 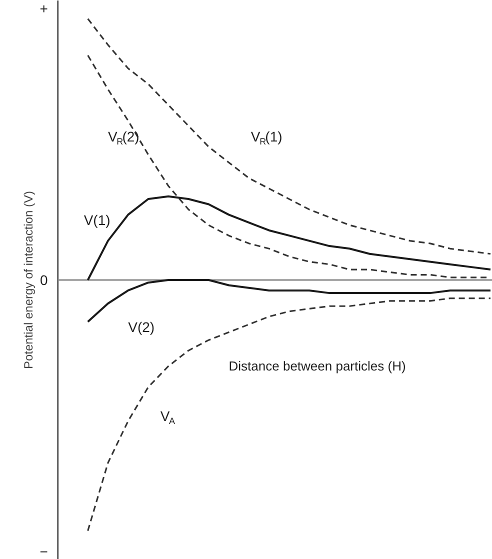 What do you see at coordinates (97, 220) in the screenshot?
I see `series-label: V(1)` at bounding box center [97, 220].